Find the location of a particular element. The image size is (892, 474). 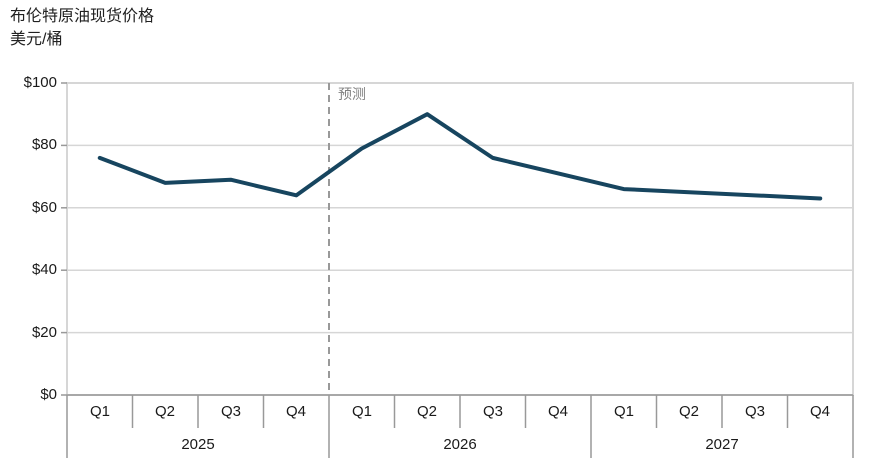

chart-subtitle: 美元/桶 is located at coordinates (36, 39).